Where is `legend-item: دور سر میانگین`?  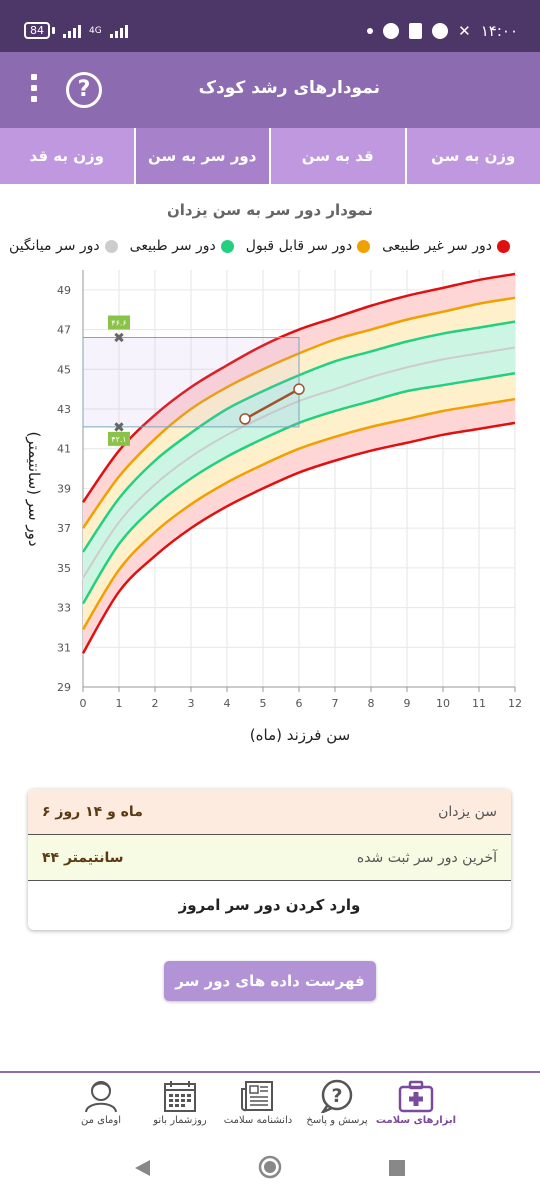 legend-item: دور سر میانگین is located at coordinates (63, 246).